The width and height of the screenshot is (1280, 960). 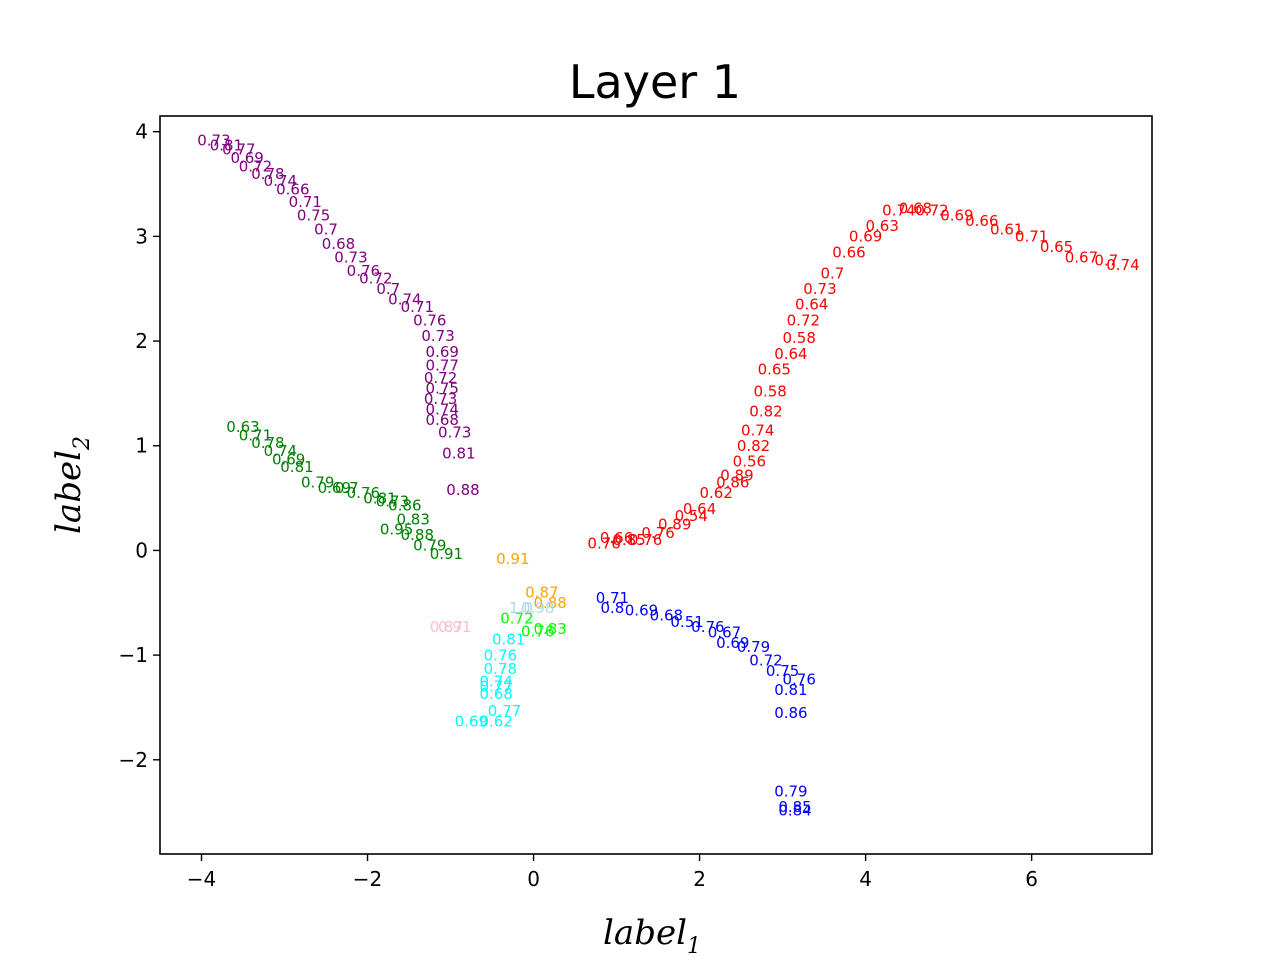 I want to click on series-8: 1.00.98, so click(x=531, y=608).